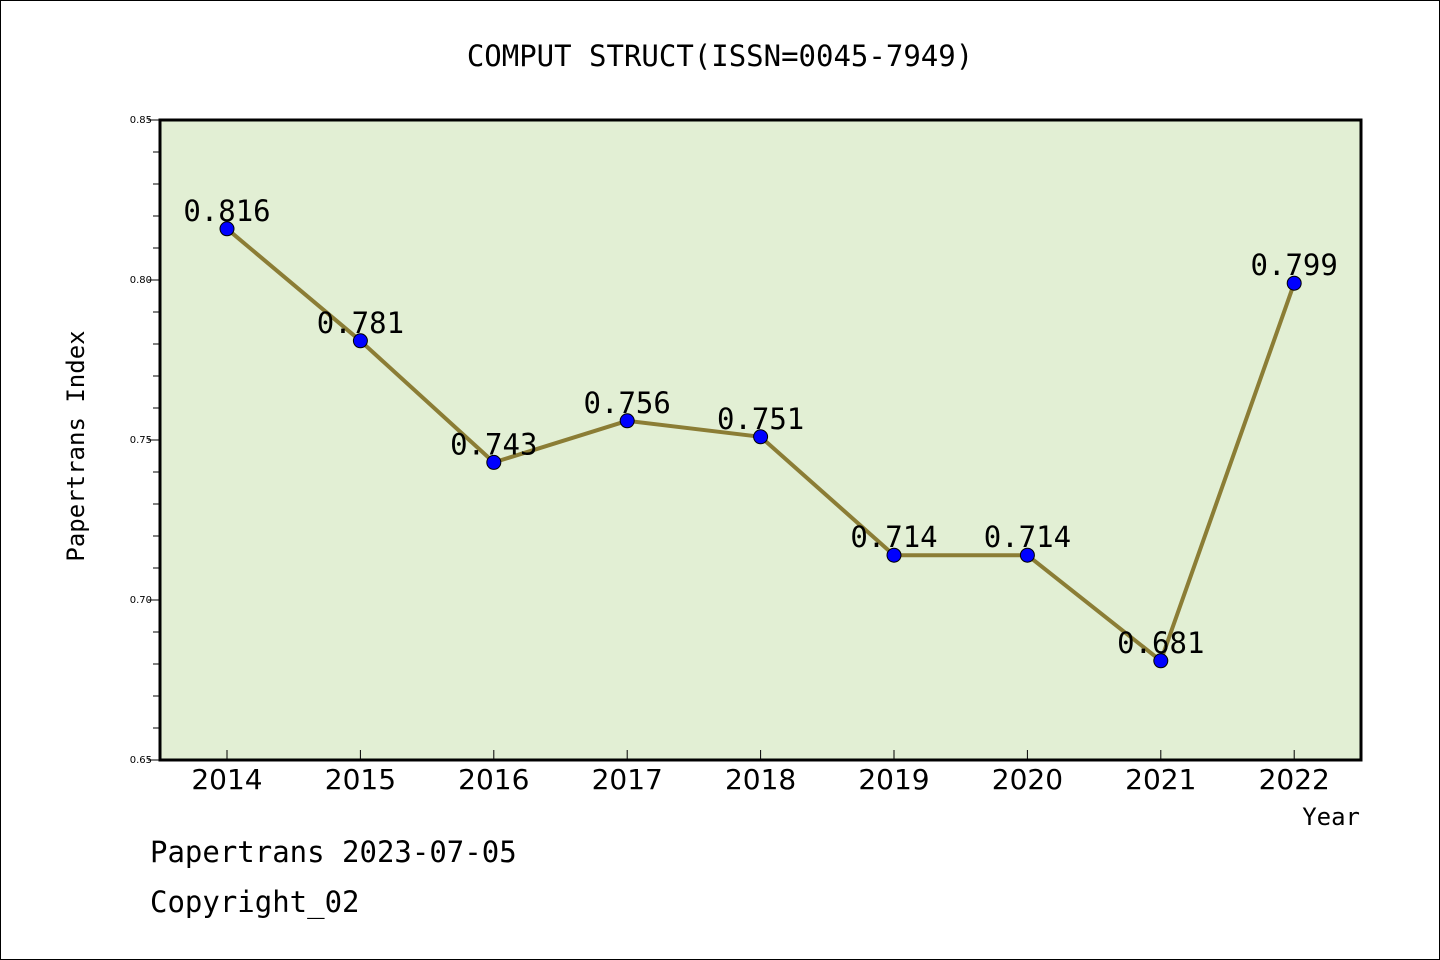 The image size is (1440, 960). What do you see at coordinates (141, 760) in the screenshot?
I see `y-tick-label: 0.65` at bounding box center [141, 760].